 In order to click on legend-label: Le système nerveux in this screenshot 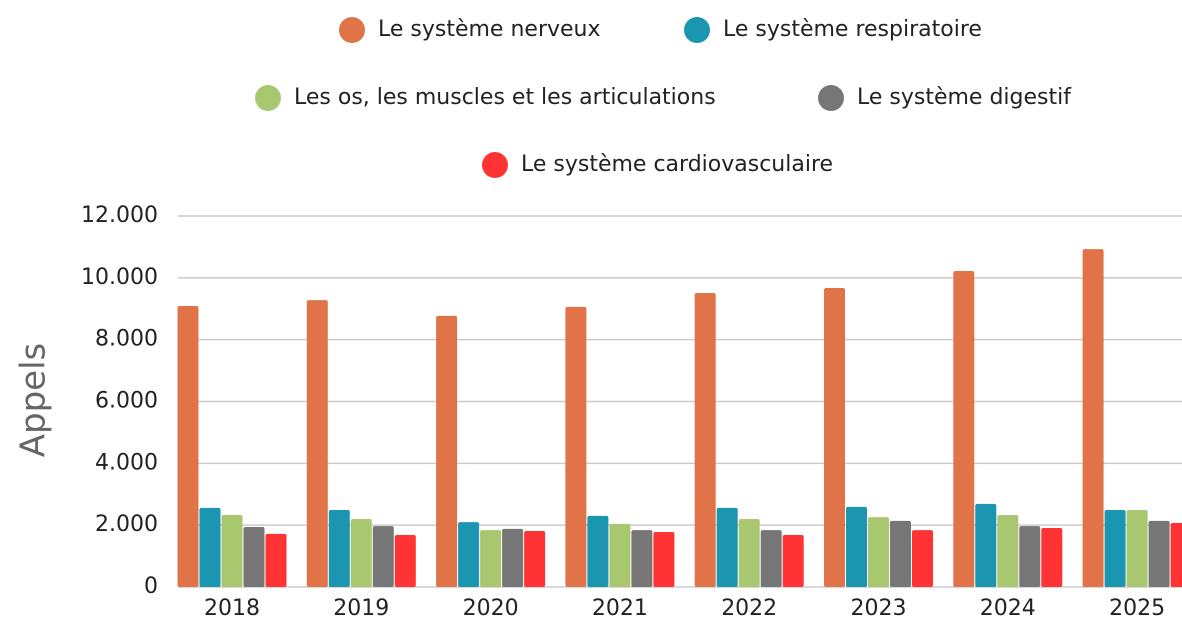, I will do `click(489, 29)`.